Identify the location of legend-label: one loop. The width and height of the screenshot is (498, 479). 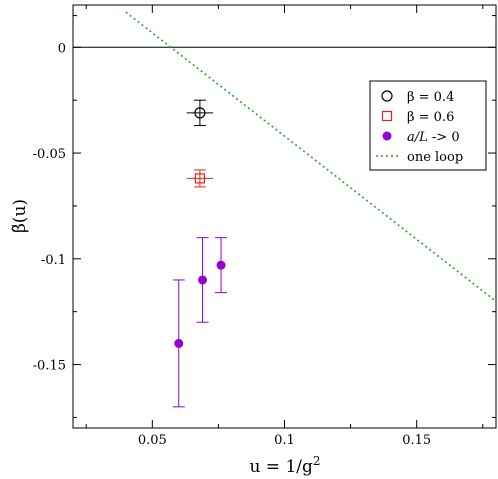
(435, 157).